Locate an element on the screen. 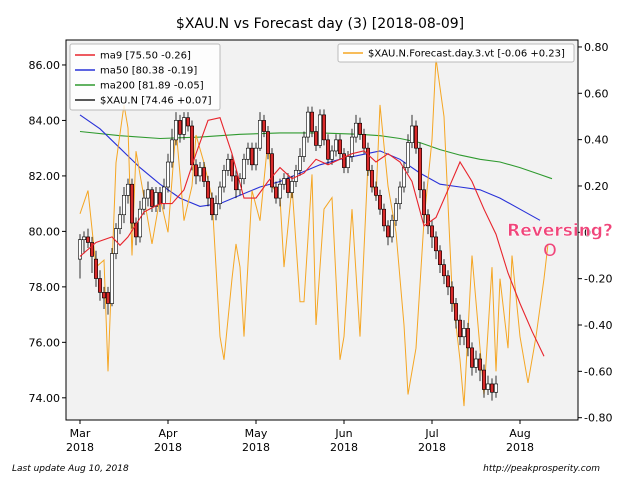 The image size is (640, 480). annotation: Reversing? O is located at coordinates (560, 241).